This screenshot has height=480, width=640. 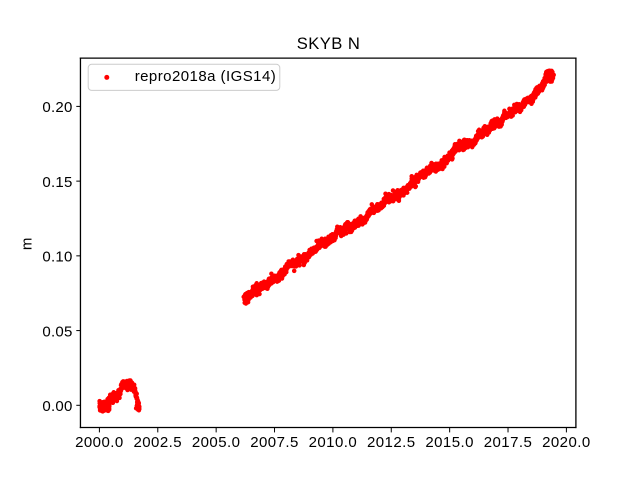 What do you see at coordinates (216, 442) in the screenshot?
I see `svg-text: 2005.0` at bounding box center [216, 442].